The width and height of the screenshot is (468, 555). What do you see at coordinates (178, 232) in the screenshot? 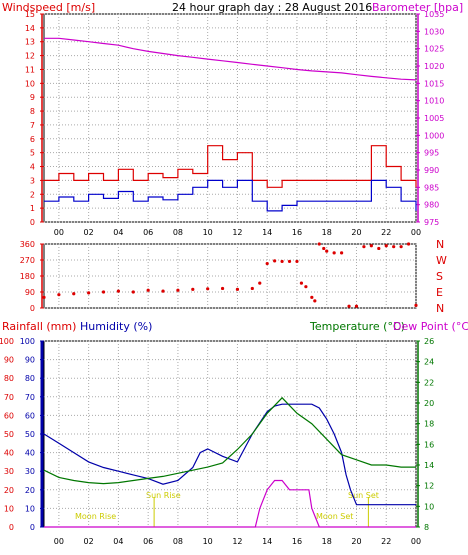
I see `wind-xtick-label: 08` at bounding box center [178, 232].